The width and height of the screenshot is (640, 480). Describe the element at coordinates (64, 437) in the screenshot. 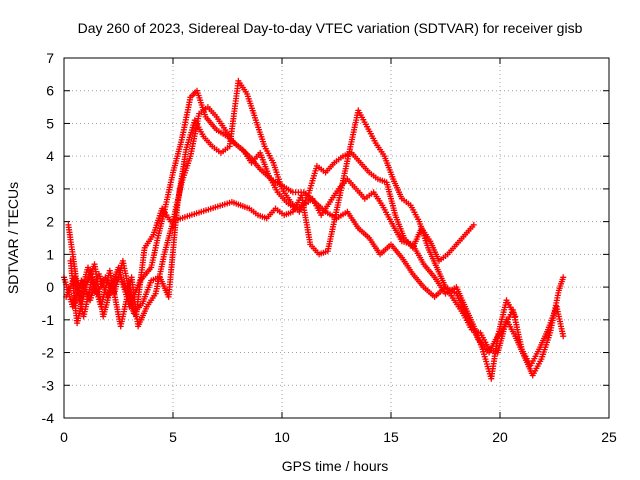

I see `x-tick-label: 0` at that location.